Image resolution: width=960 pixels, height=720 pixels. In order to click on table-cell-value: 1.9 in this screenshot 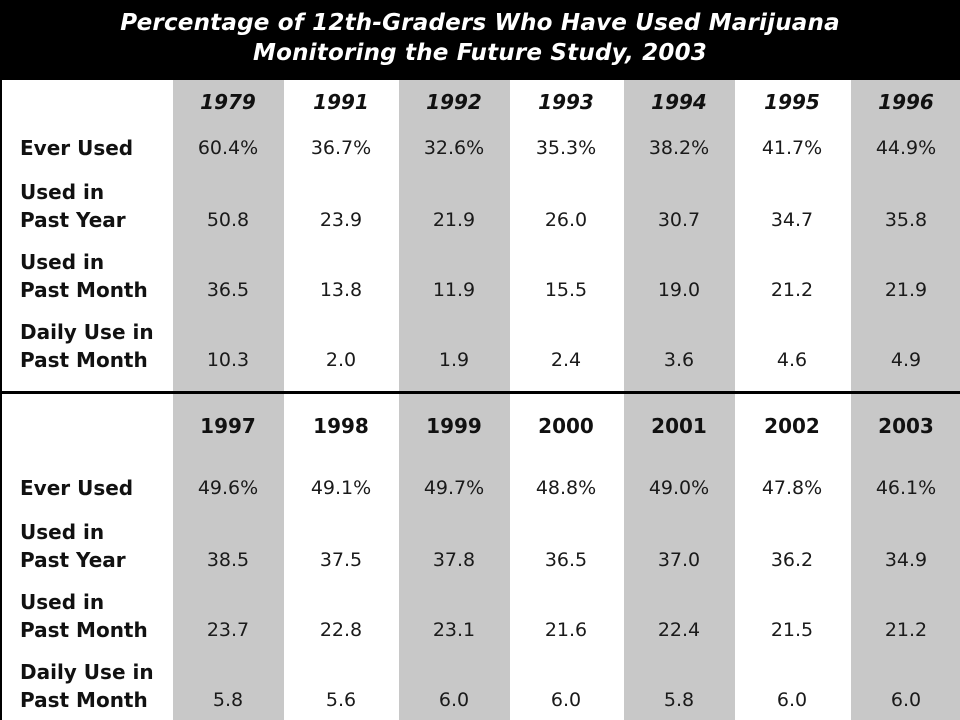, I will do `click(454, 360)`.